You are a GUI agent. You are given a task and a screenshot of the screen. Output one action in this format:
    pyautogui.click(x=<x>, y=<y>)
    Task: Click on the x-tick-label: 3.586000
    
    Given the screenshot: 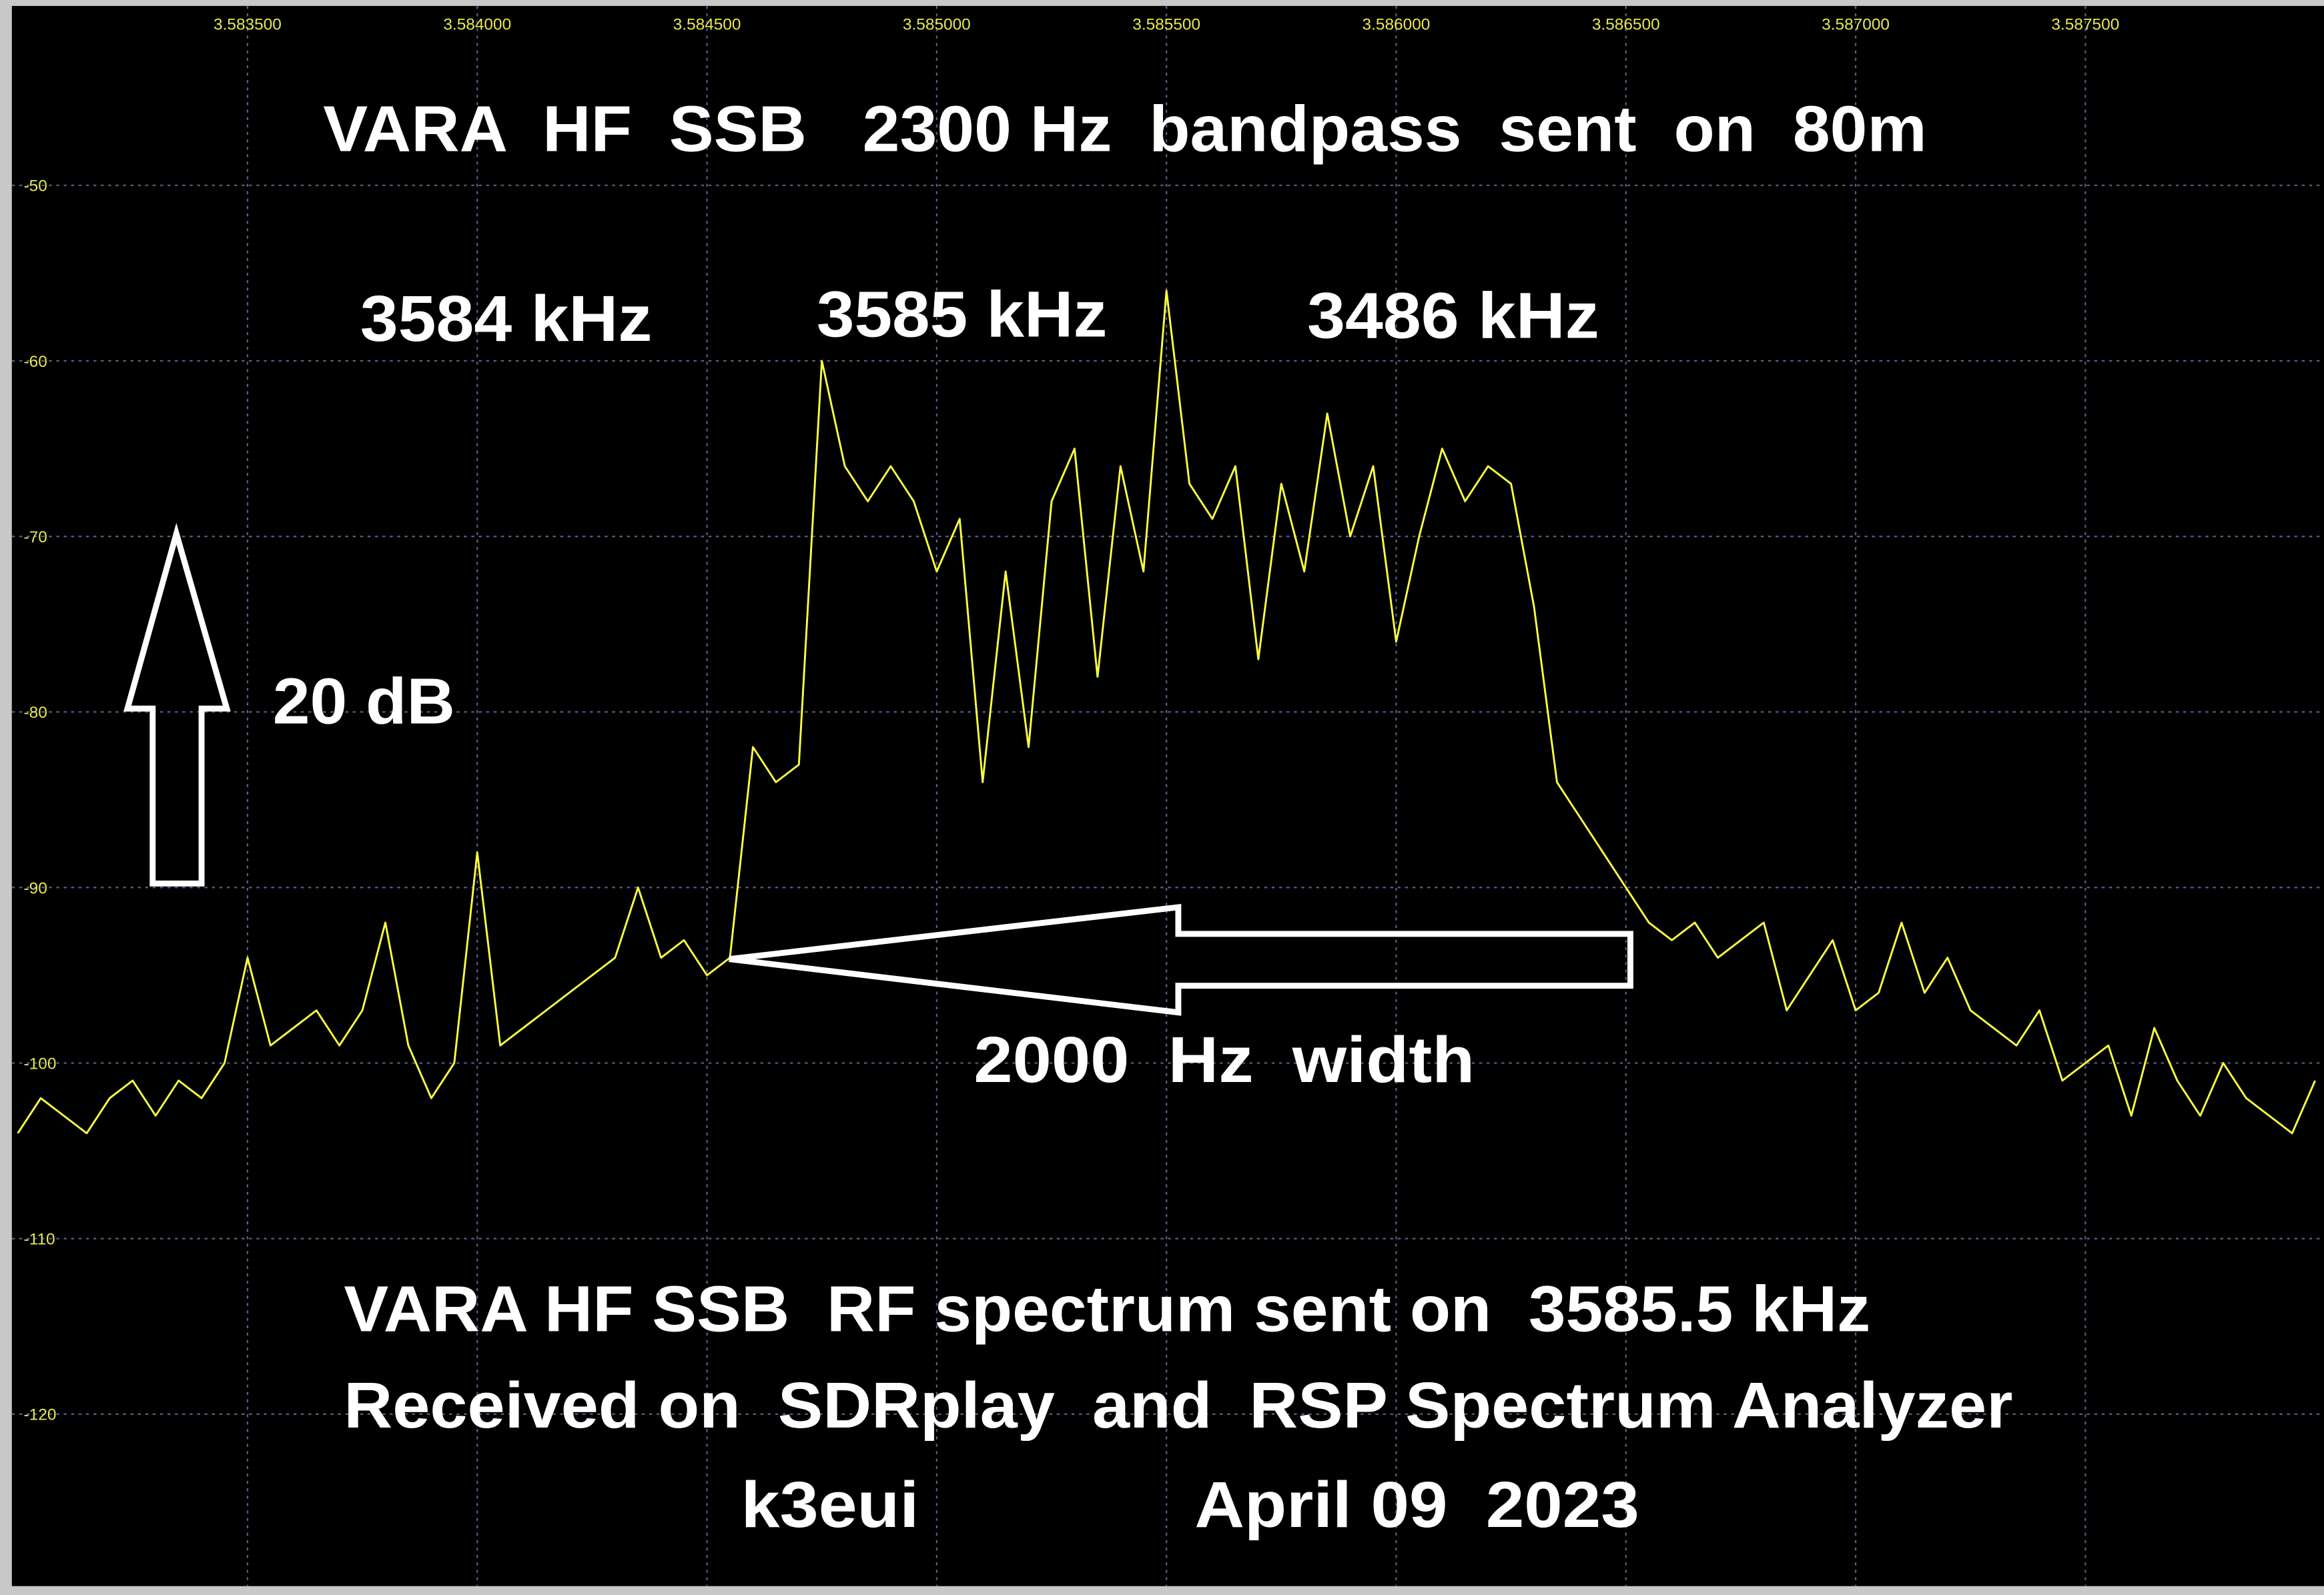 What is the action you would take?
    pyautogui.click(x=1397, y=24)
    